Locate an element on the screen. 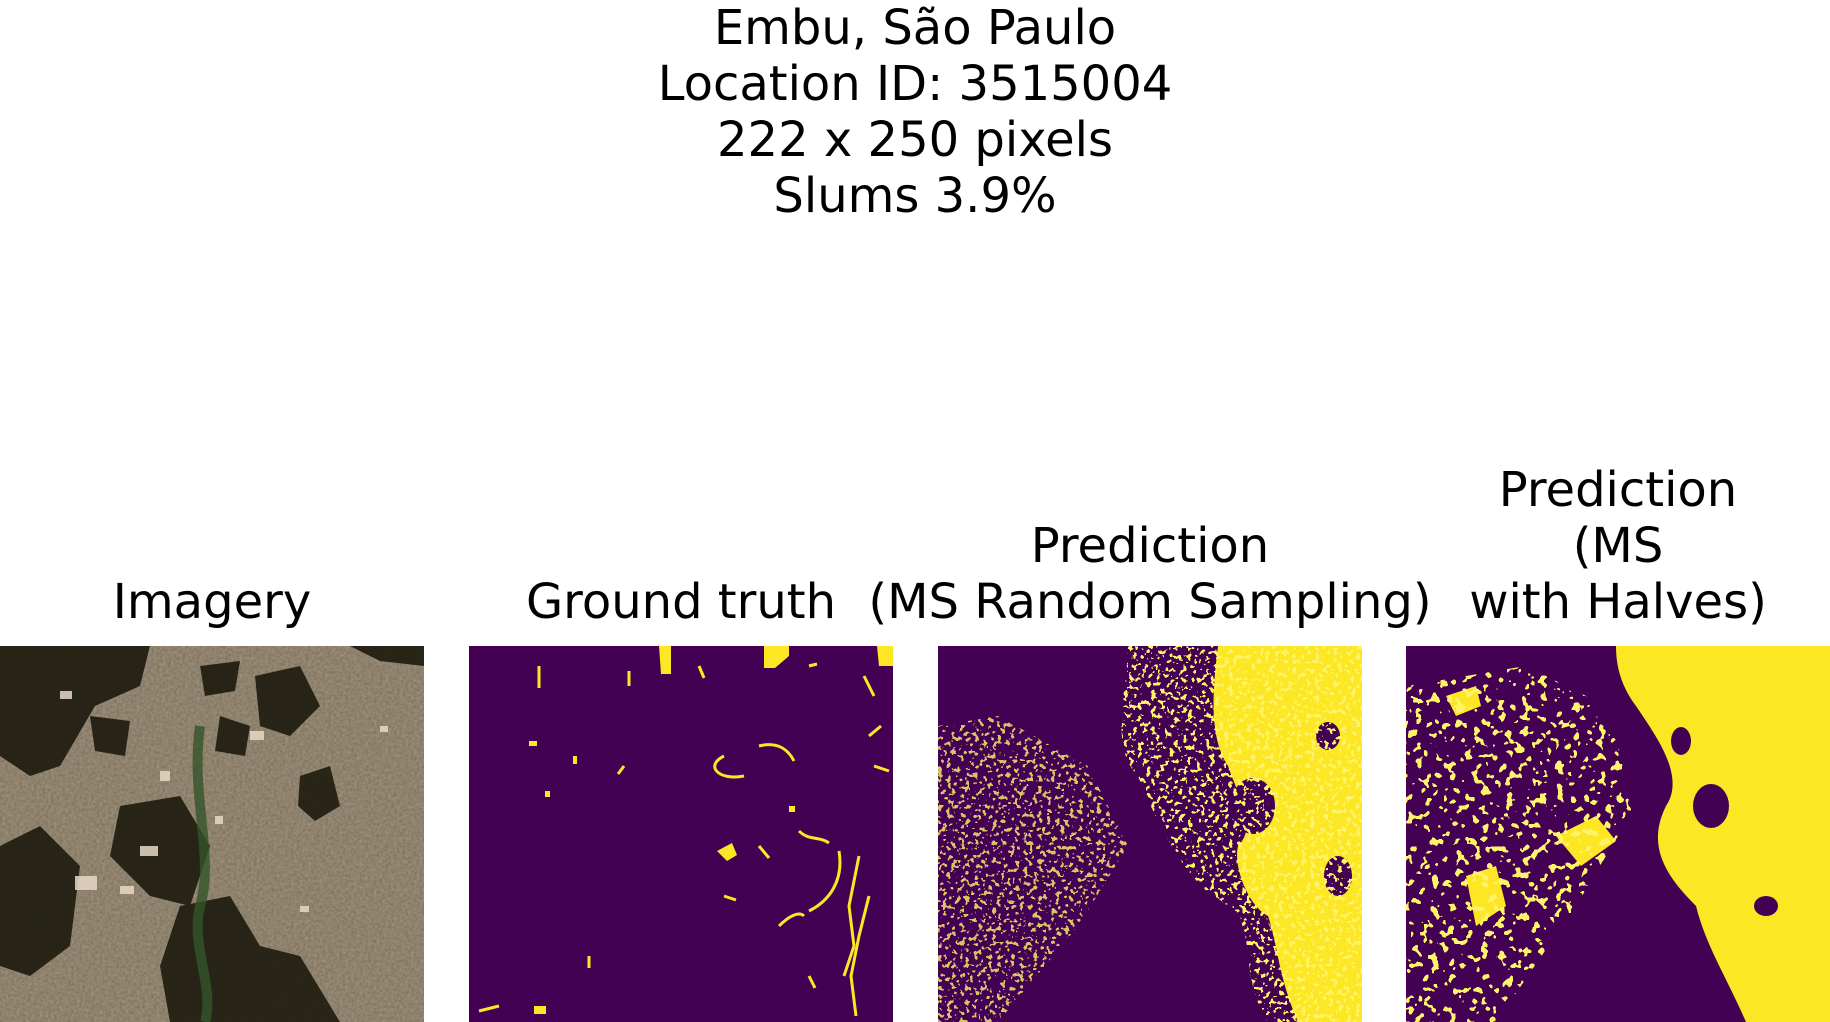  imagery-image is located at coordinates (212, 834).